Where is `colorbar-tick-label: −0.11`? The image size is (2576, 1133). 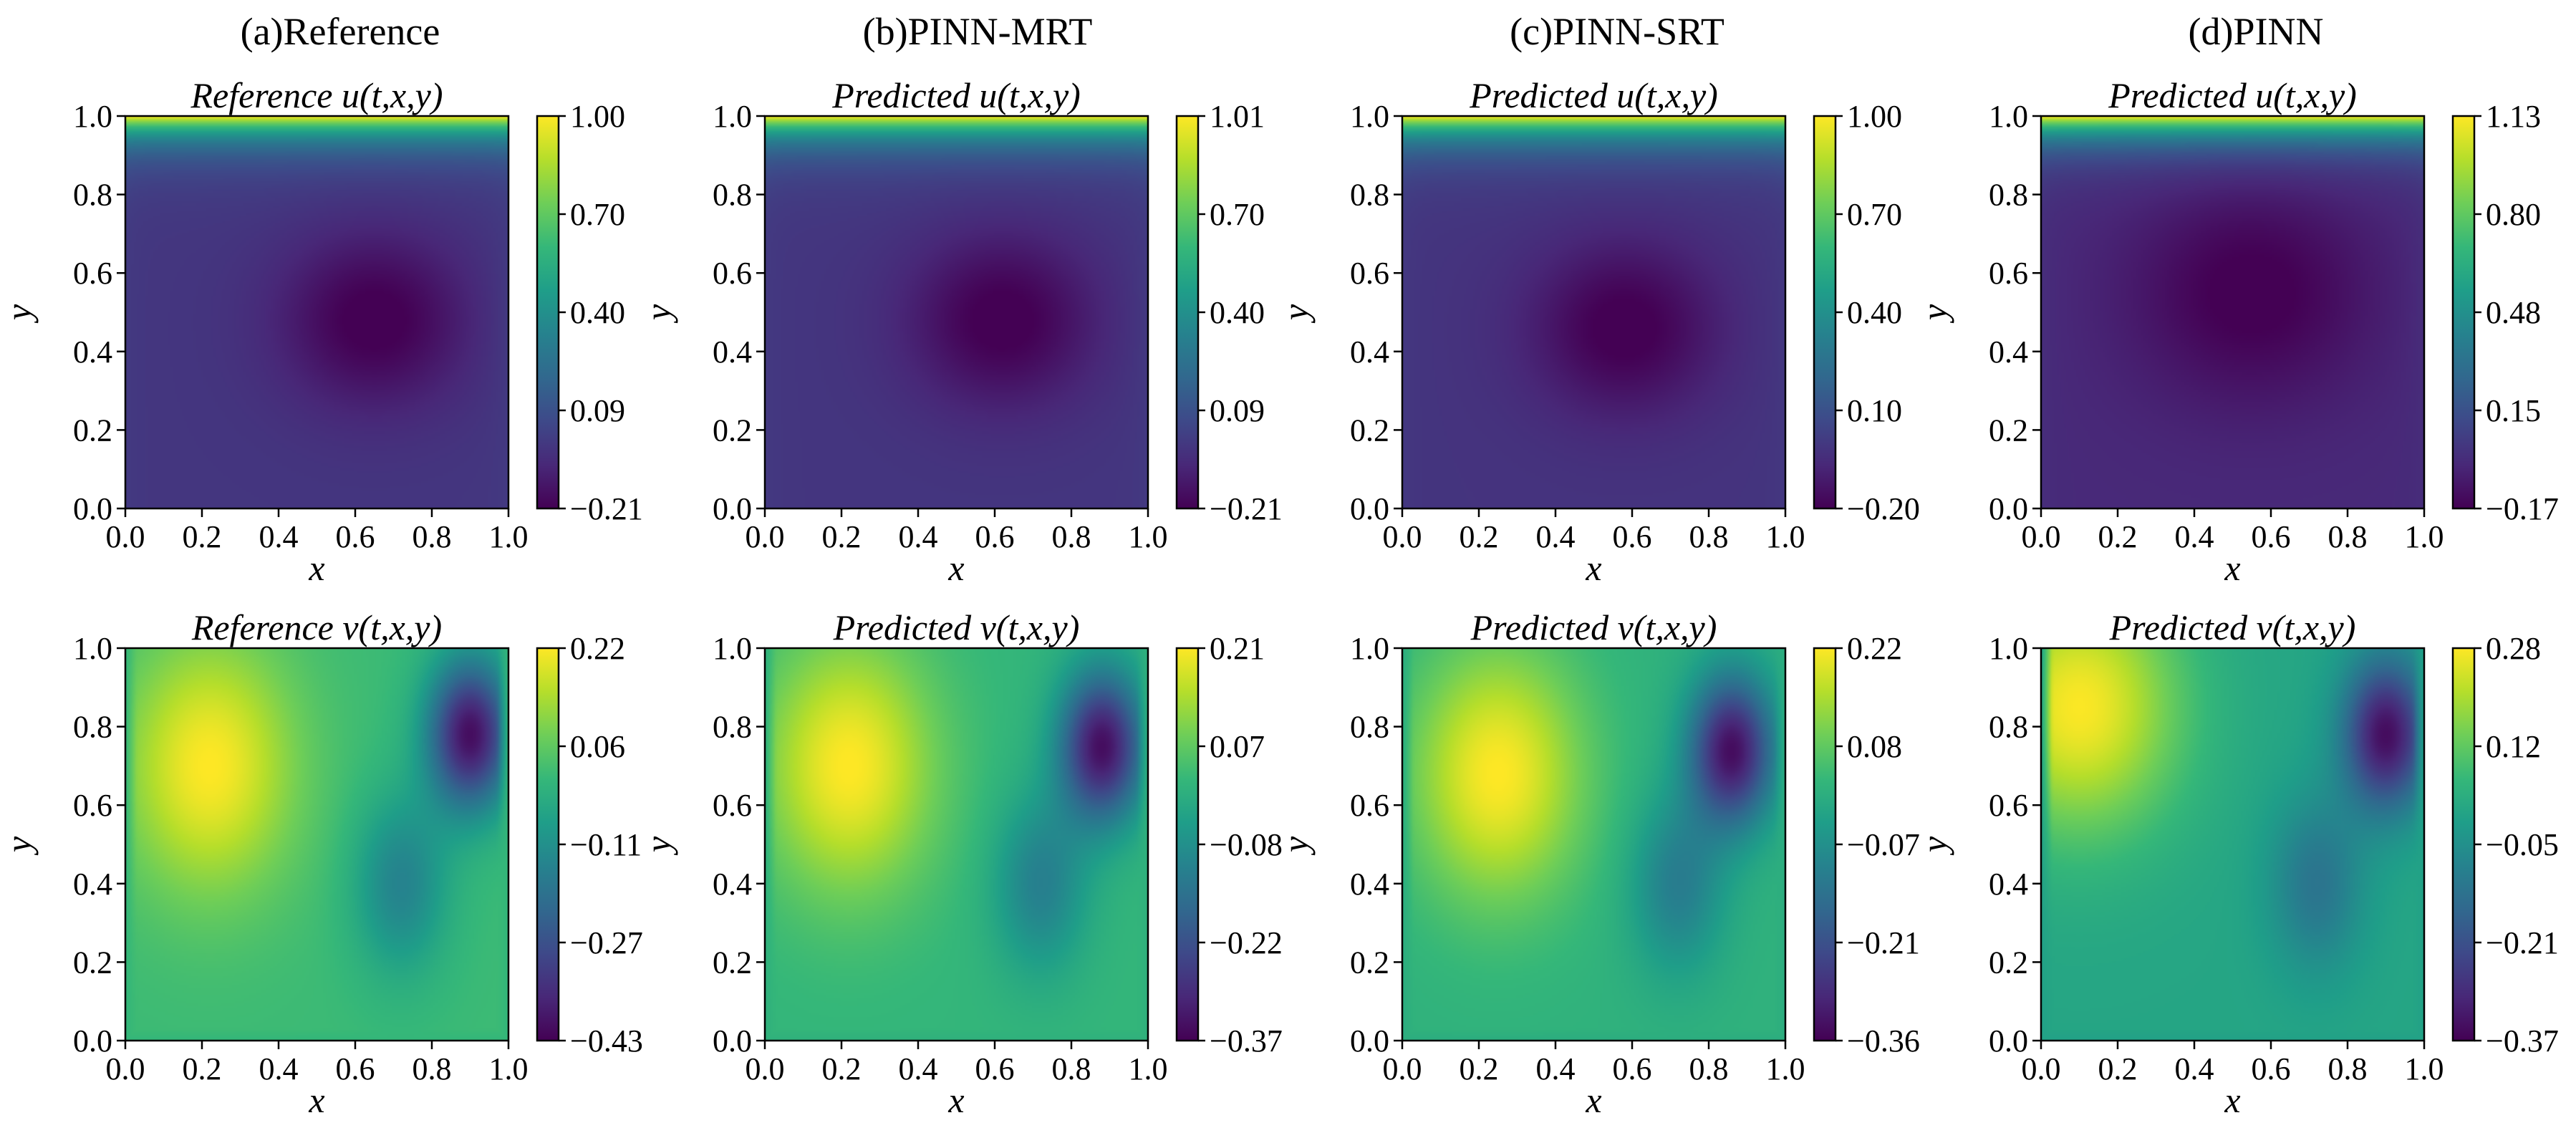 colorbar-tick-label: −0.11 is located at coordinates (606, 845).